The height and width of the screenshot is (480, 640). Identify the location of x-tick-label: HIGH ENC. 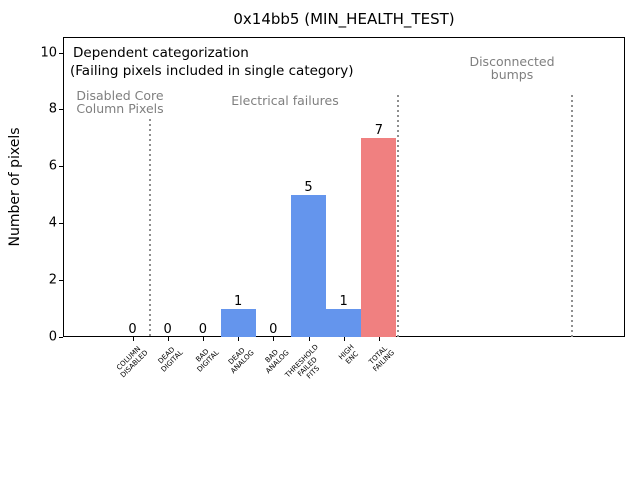
(348, 354).